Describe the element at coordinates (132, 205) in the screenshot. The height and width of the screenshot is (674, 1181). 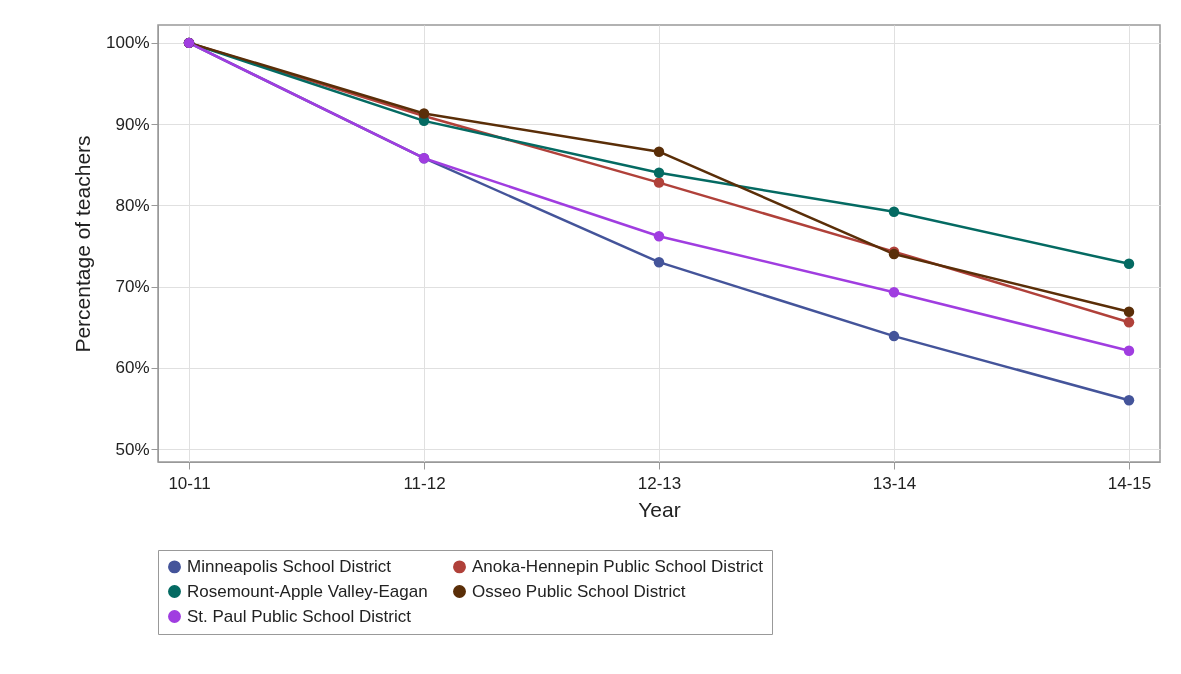
I see `y-tick-label: 80%` at that location.